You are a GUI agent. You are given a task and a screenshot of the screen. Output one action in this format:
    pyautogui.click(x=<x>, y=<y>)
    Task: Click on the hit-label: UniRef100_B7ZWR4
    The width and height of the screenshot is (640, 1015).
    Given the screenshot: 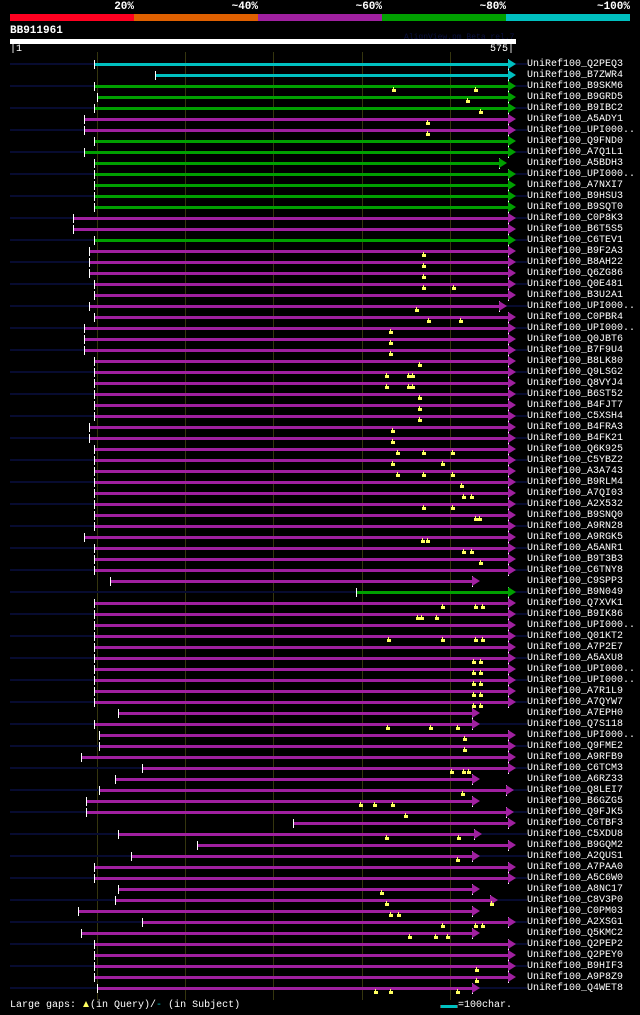 What is the action you would take?
    pyautogui.click(x=575, y=75)
    